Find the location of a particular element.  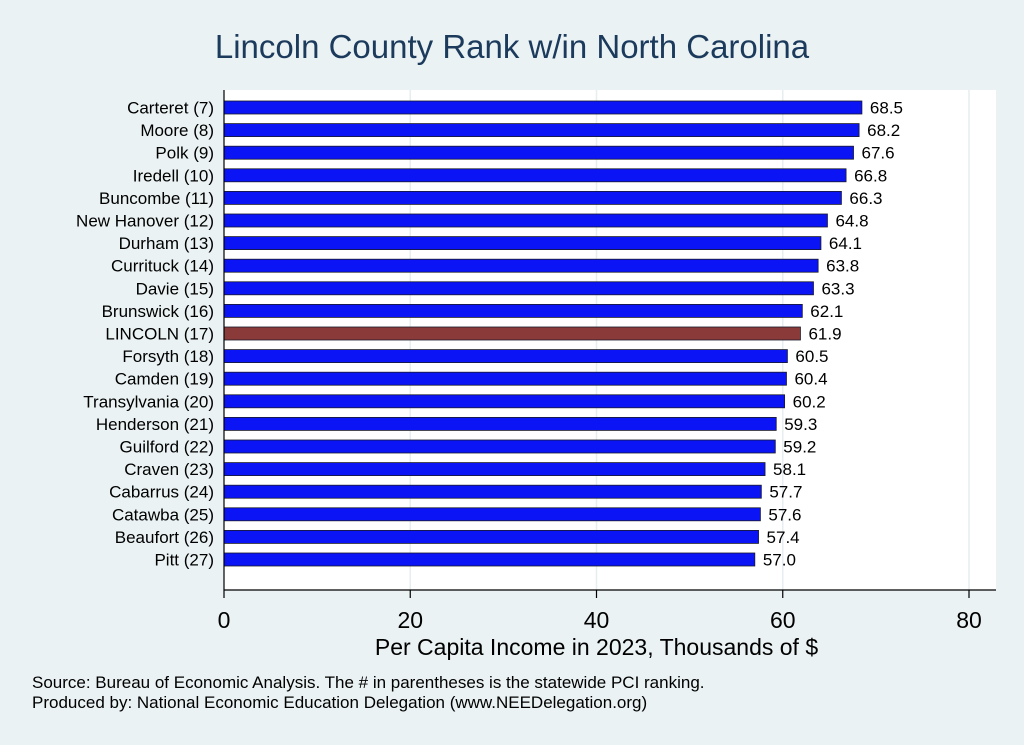

value-label: 68.5 is located at coordinates (886, 108).